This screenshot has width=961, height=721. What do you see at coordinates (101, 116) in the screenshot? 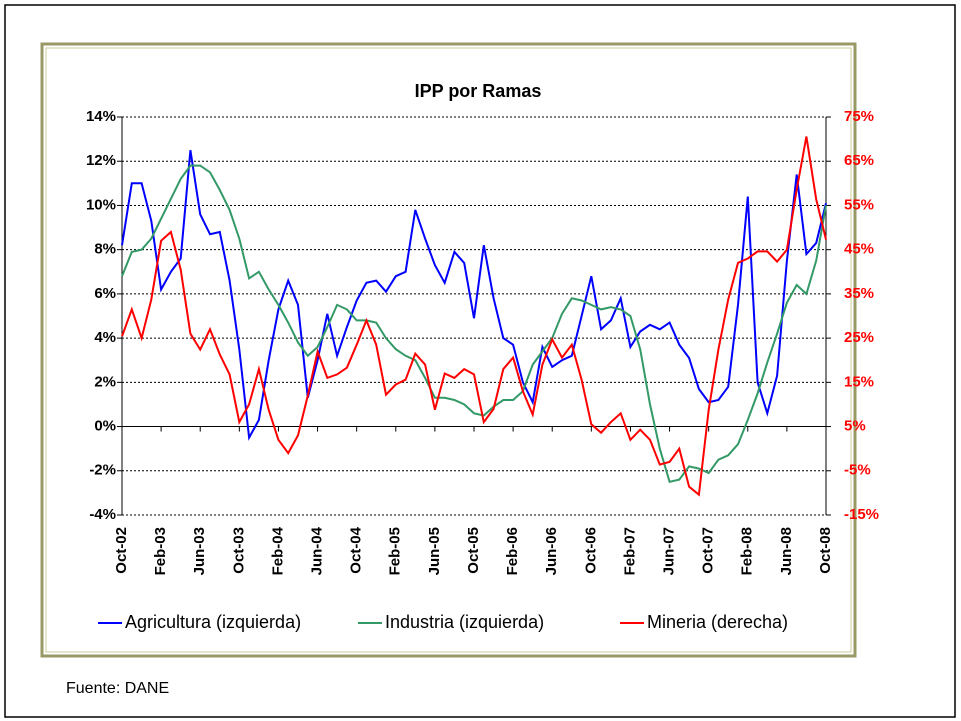
I see `y-tick-label: 14%` at bounding box center [101, 116].